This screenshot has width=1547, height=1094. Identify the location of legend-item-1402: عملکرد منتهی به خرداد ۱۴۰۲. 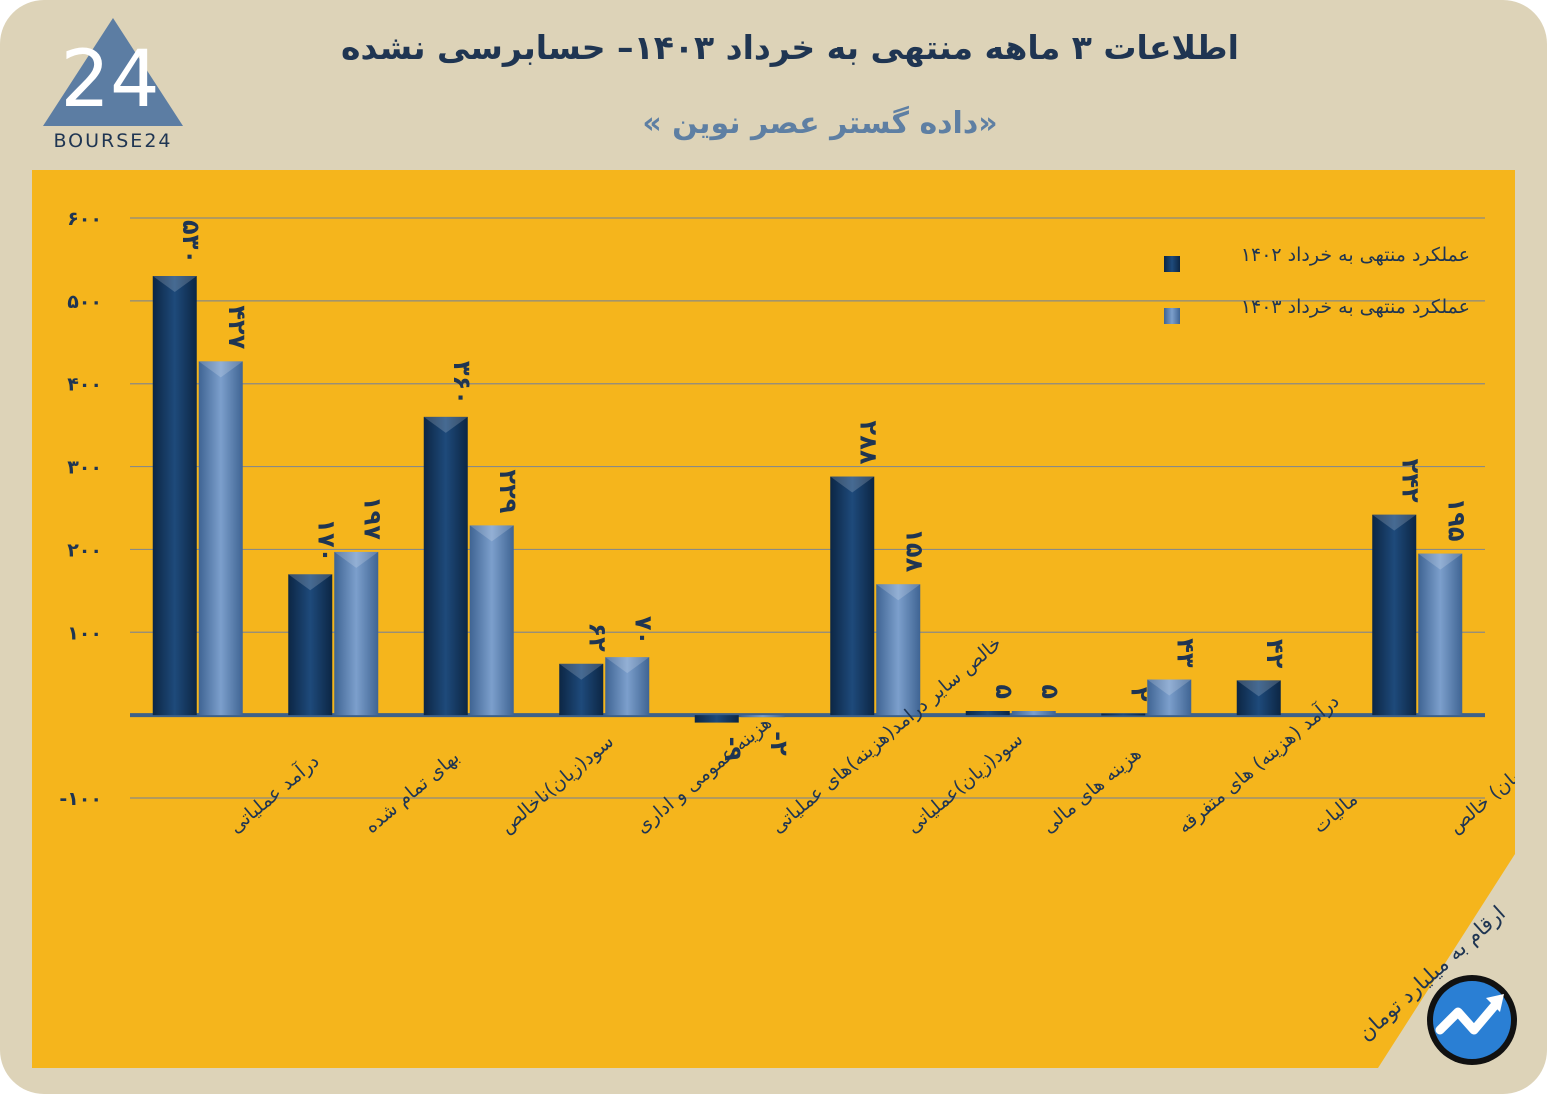
(1315, 268).